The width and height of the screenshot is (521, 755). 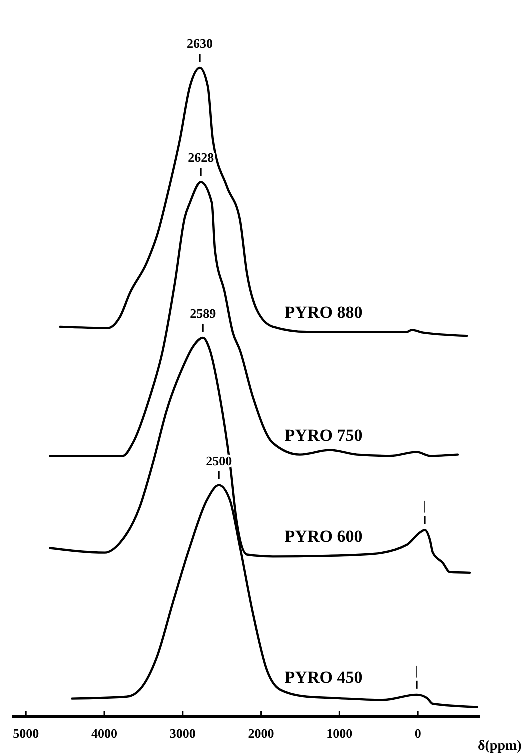 I want to click on x-tick-label: 5000, so click(x=26, y=733).